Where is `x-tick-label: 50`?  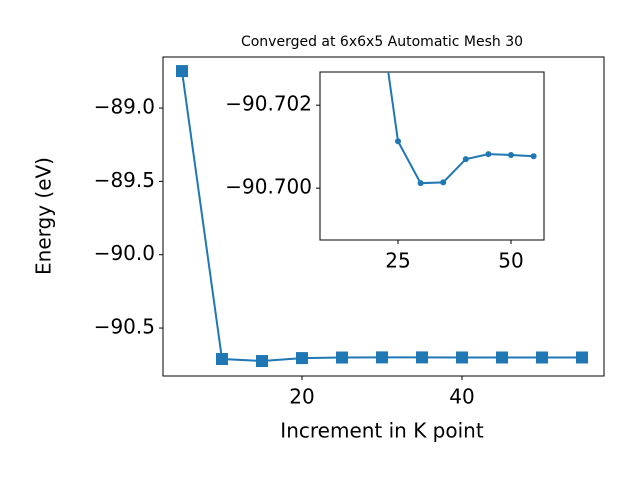 x-tick-label: 50 is located at coordinates (510, 261).